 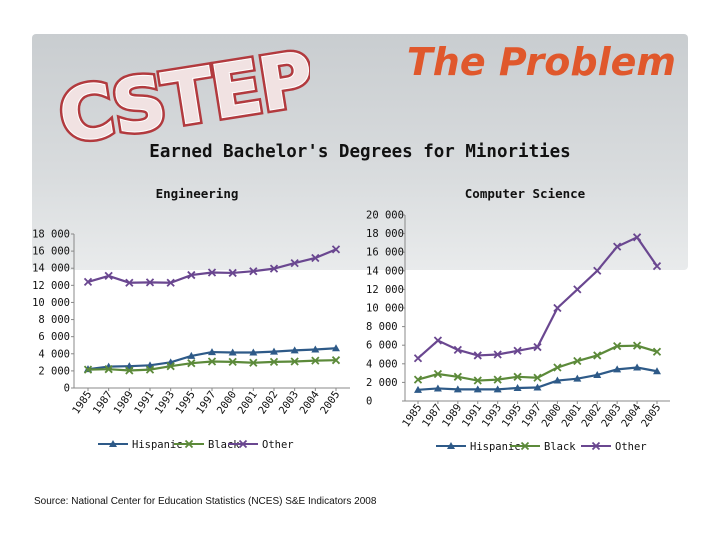 What do you see at coordinates (385, 216) in the screenshot?
I see `y-tick-label: 20 000` at bounding box center [385, 216].